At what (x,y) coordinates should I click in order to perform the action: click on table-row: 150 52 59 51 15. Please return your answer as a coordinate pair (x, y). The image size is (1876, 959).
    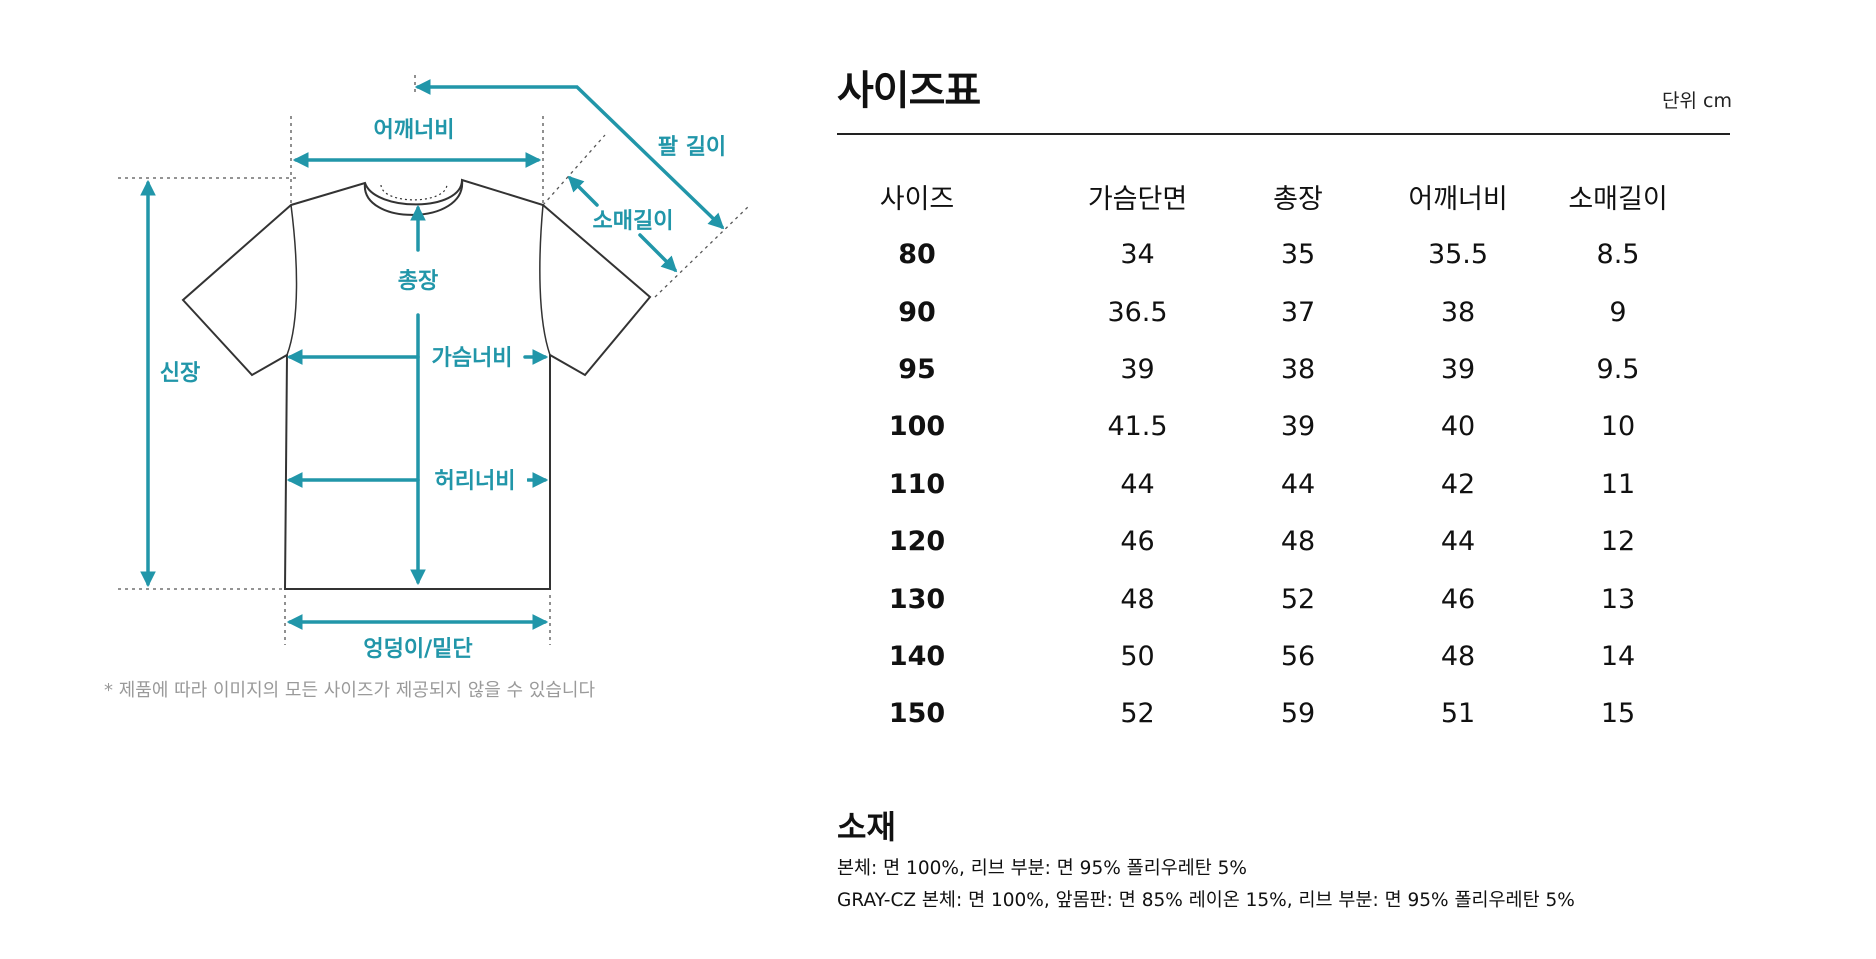
    Looking at the image, I should click on (1283, 713).